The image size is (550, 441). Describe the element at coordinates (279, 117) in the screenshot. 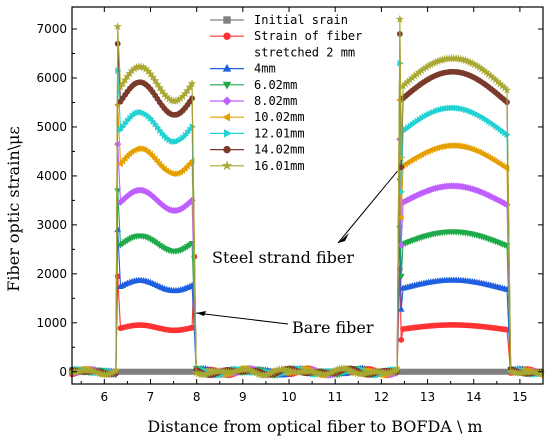

I see `legend-label: 10.02mm` at that location.